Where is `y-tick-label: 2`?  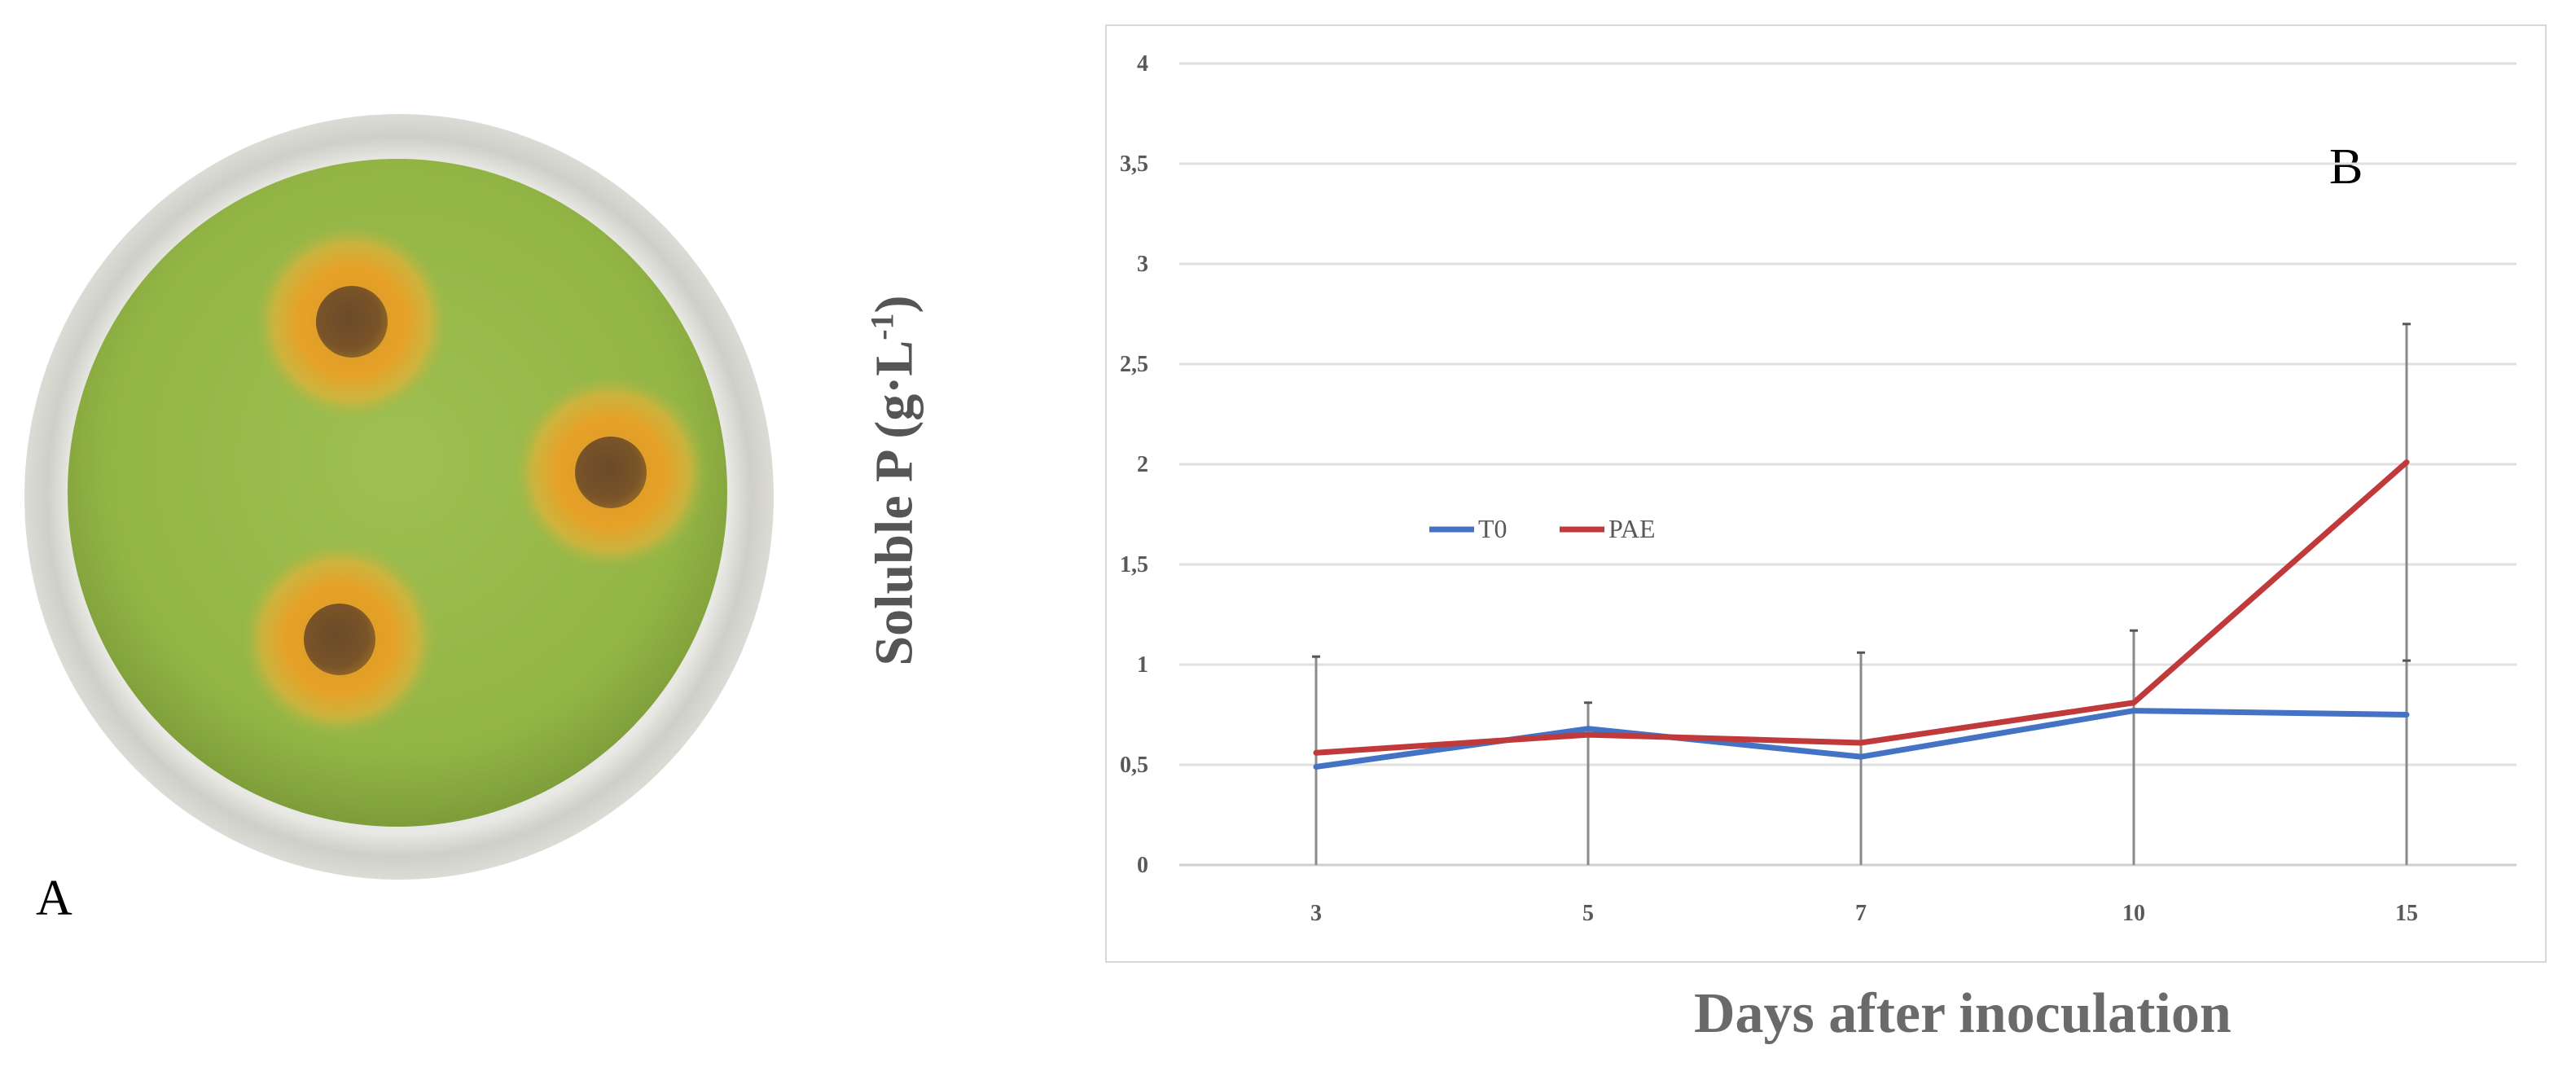 y-tick-label: 2 is located at coordinates (1142, 464).